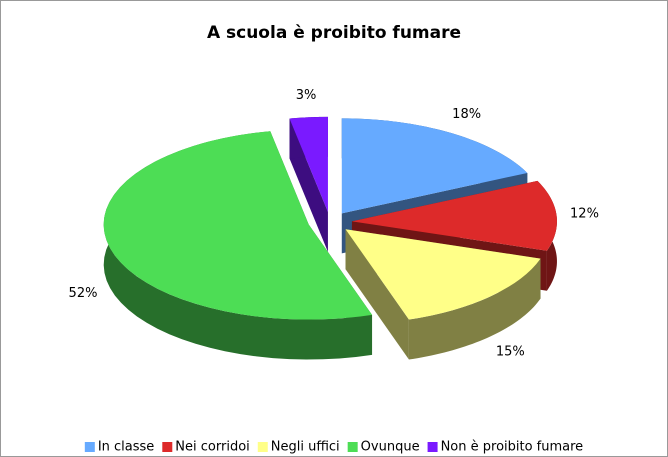  What do you see at coordinates (390, 447) in the screenshot?
I see `legend-label: Ovunque` at bounding box center [390, 447].